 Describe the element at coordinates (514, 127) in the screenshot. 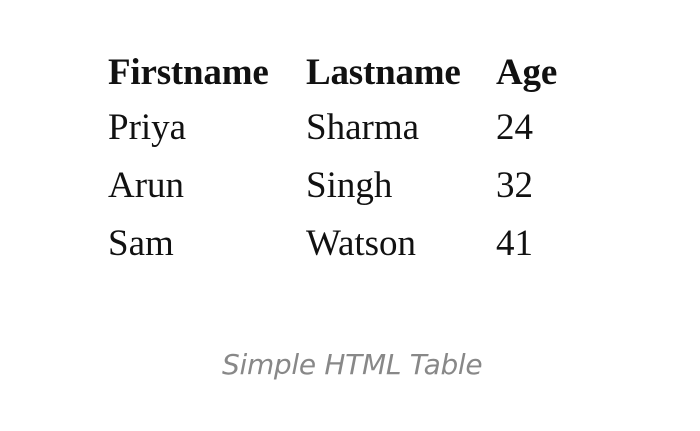

I see `cell-age: 24` at that location.